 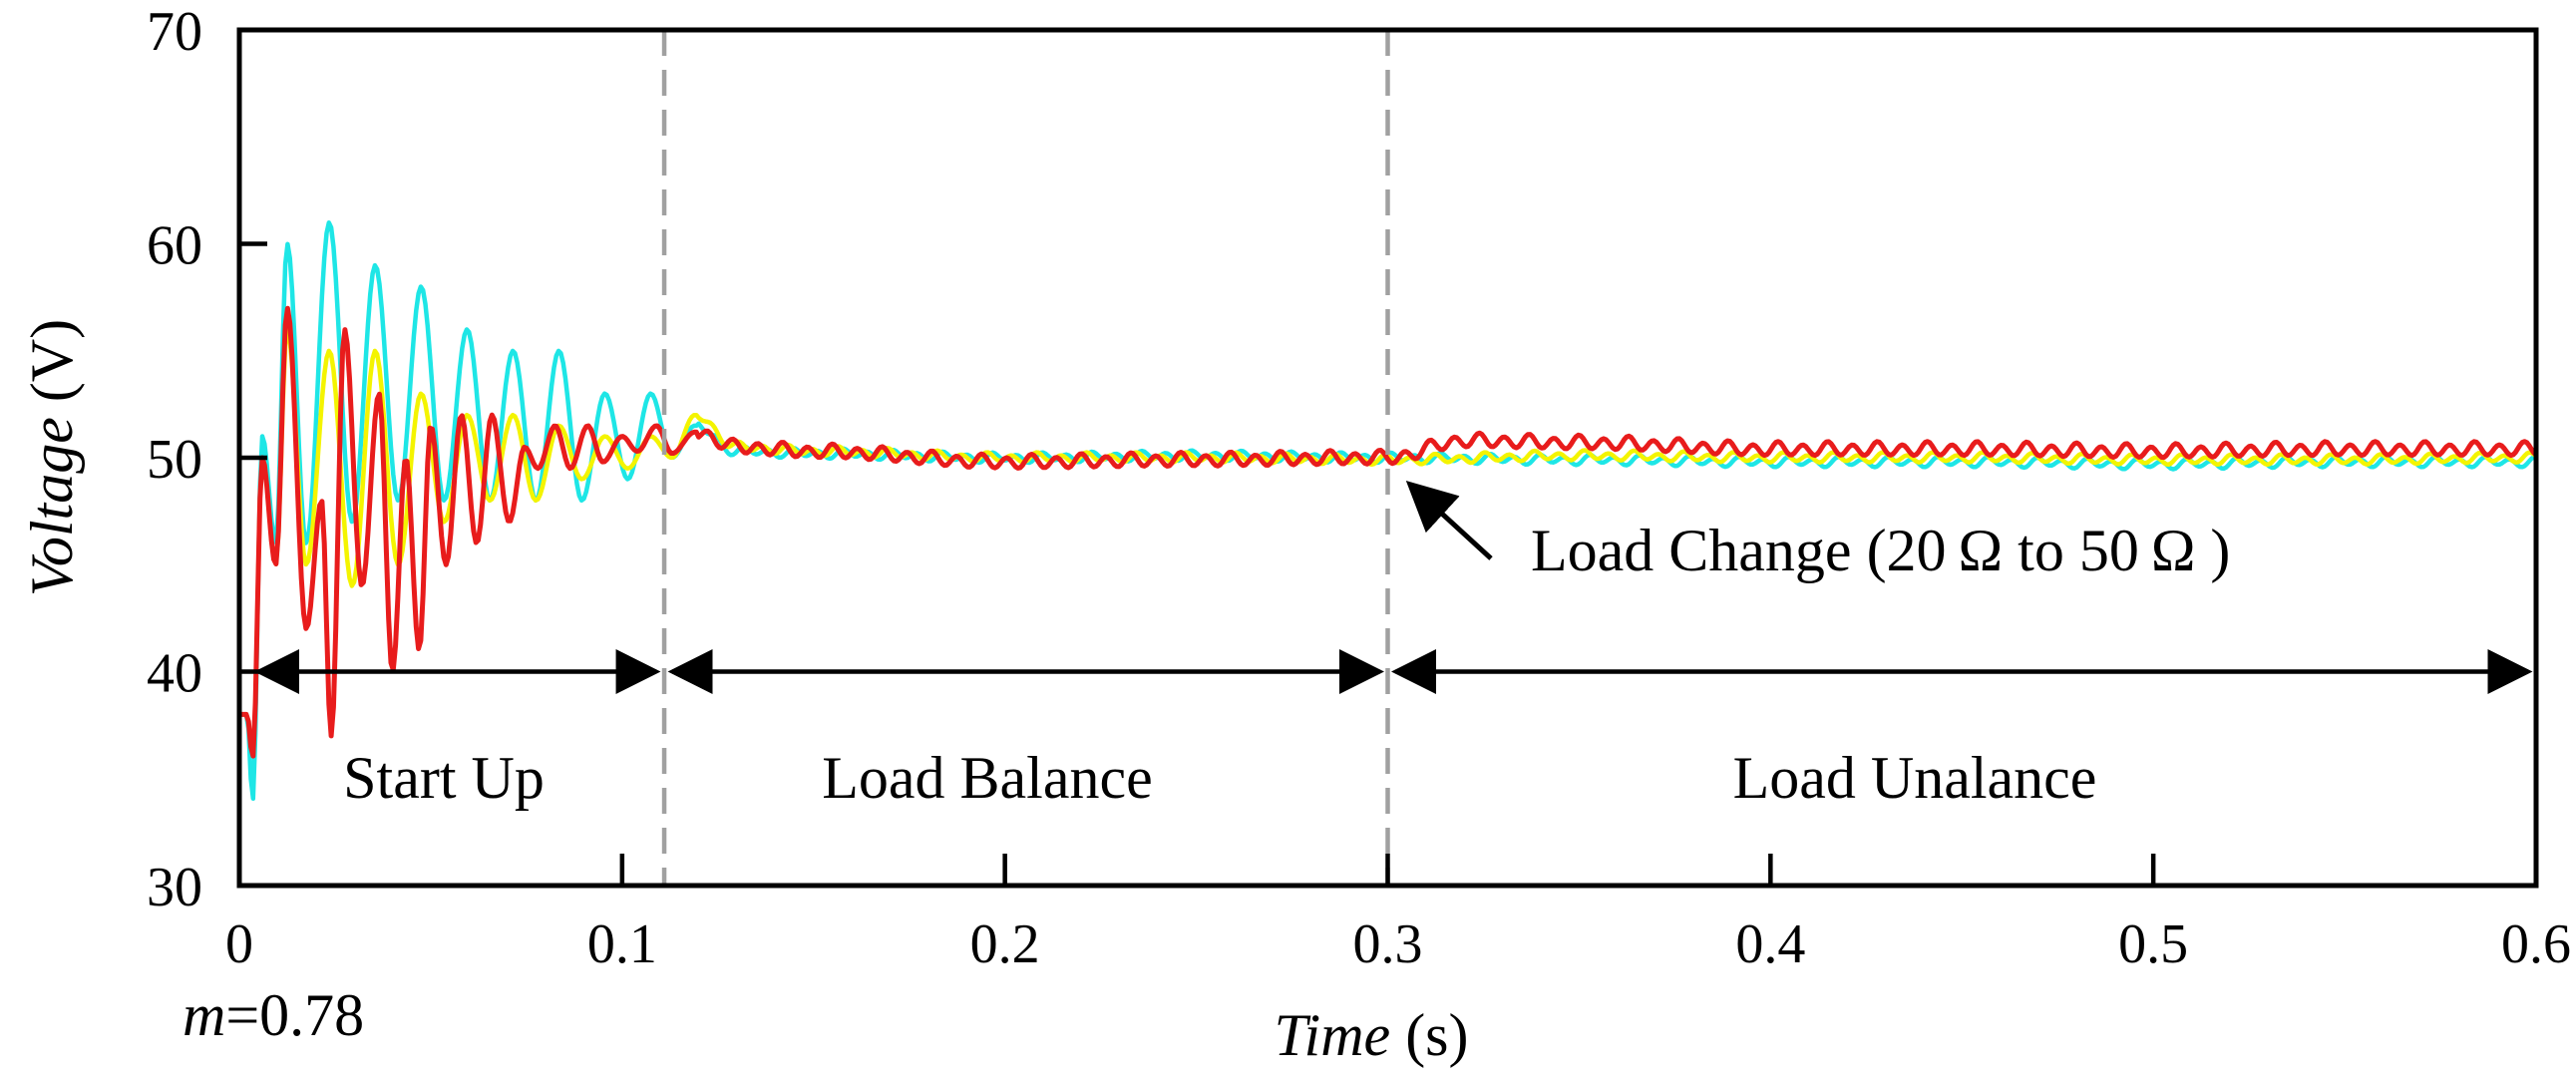 I want to click on y-axis-label-name: Voltage, so click(x=52, y=506).